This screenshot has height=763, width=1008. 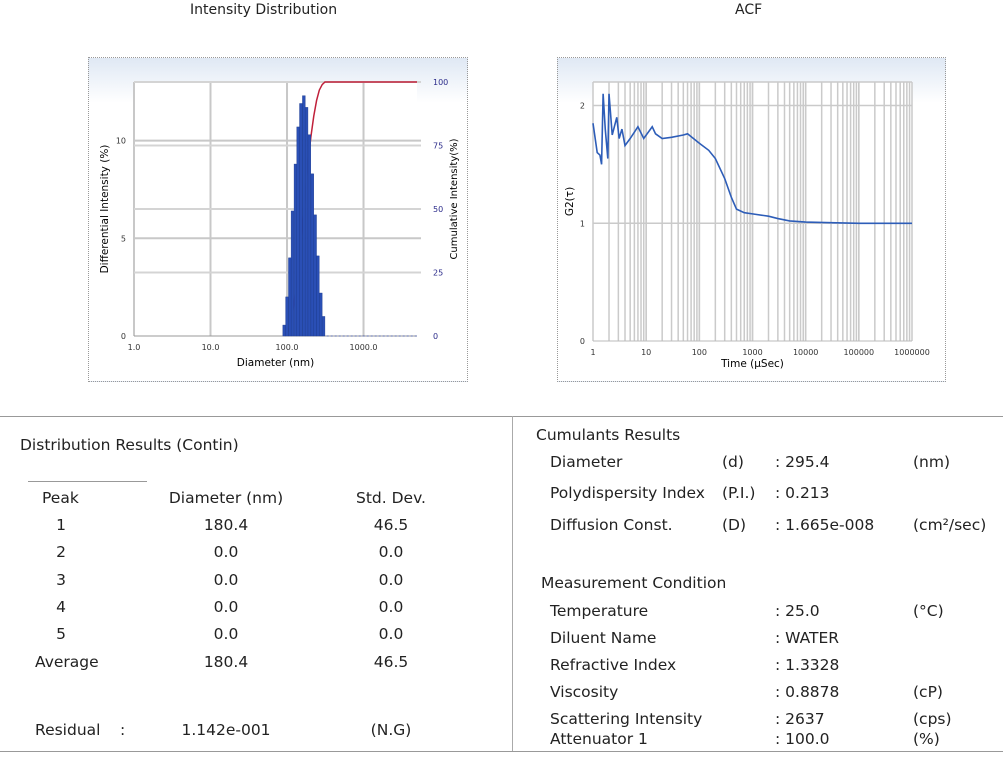 I want to click on cumulant-symbol: (d), so click(x=733, y=462).